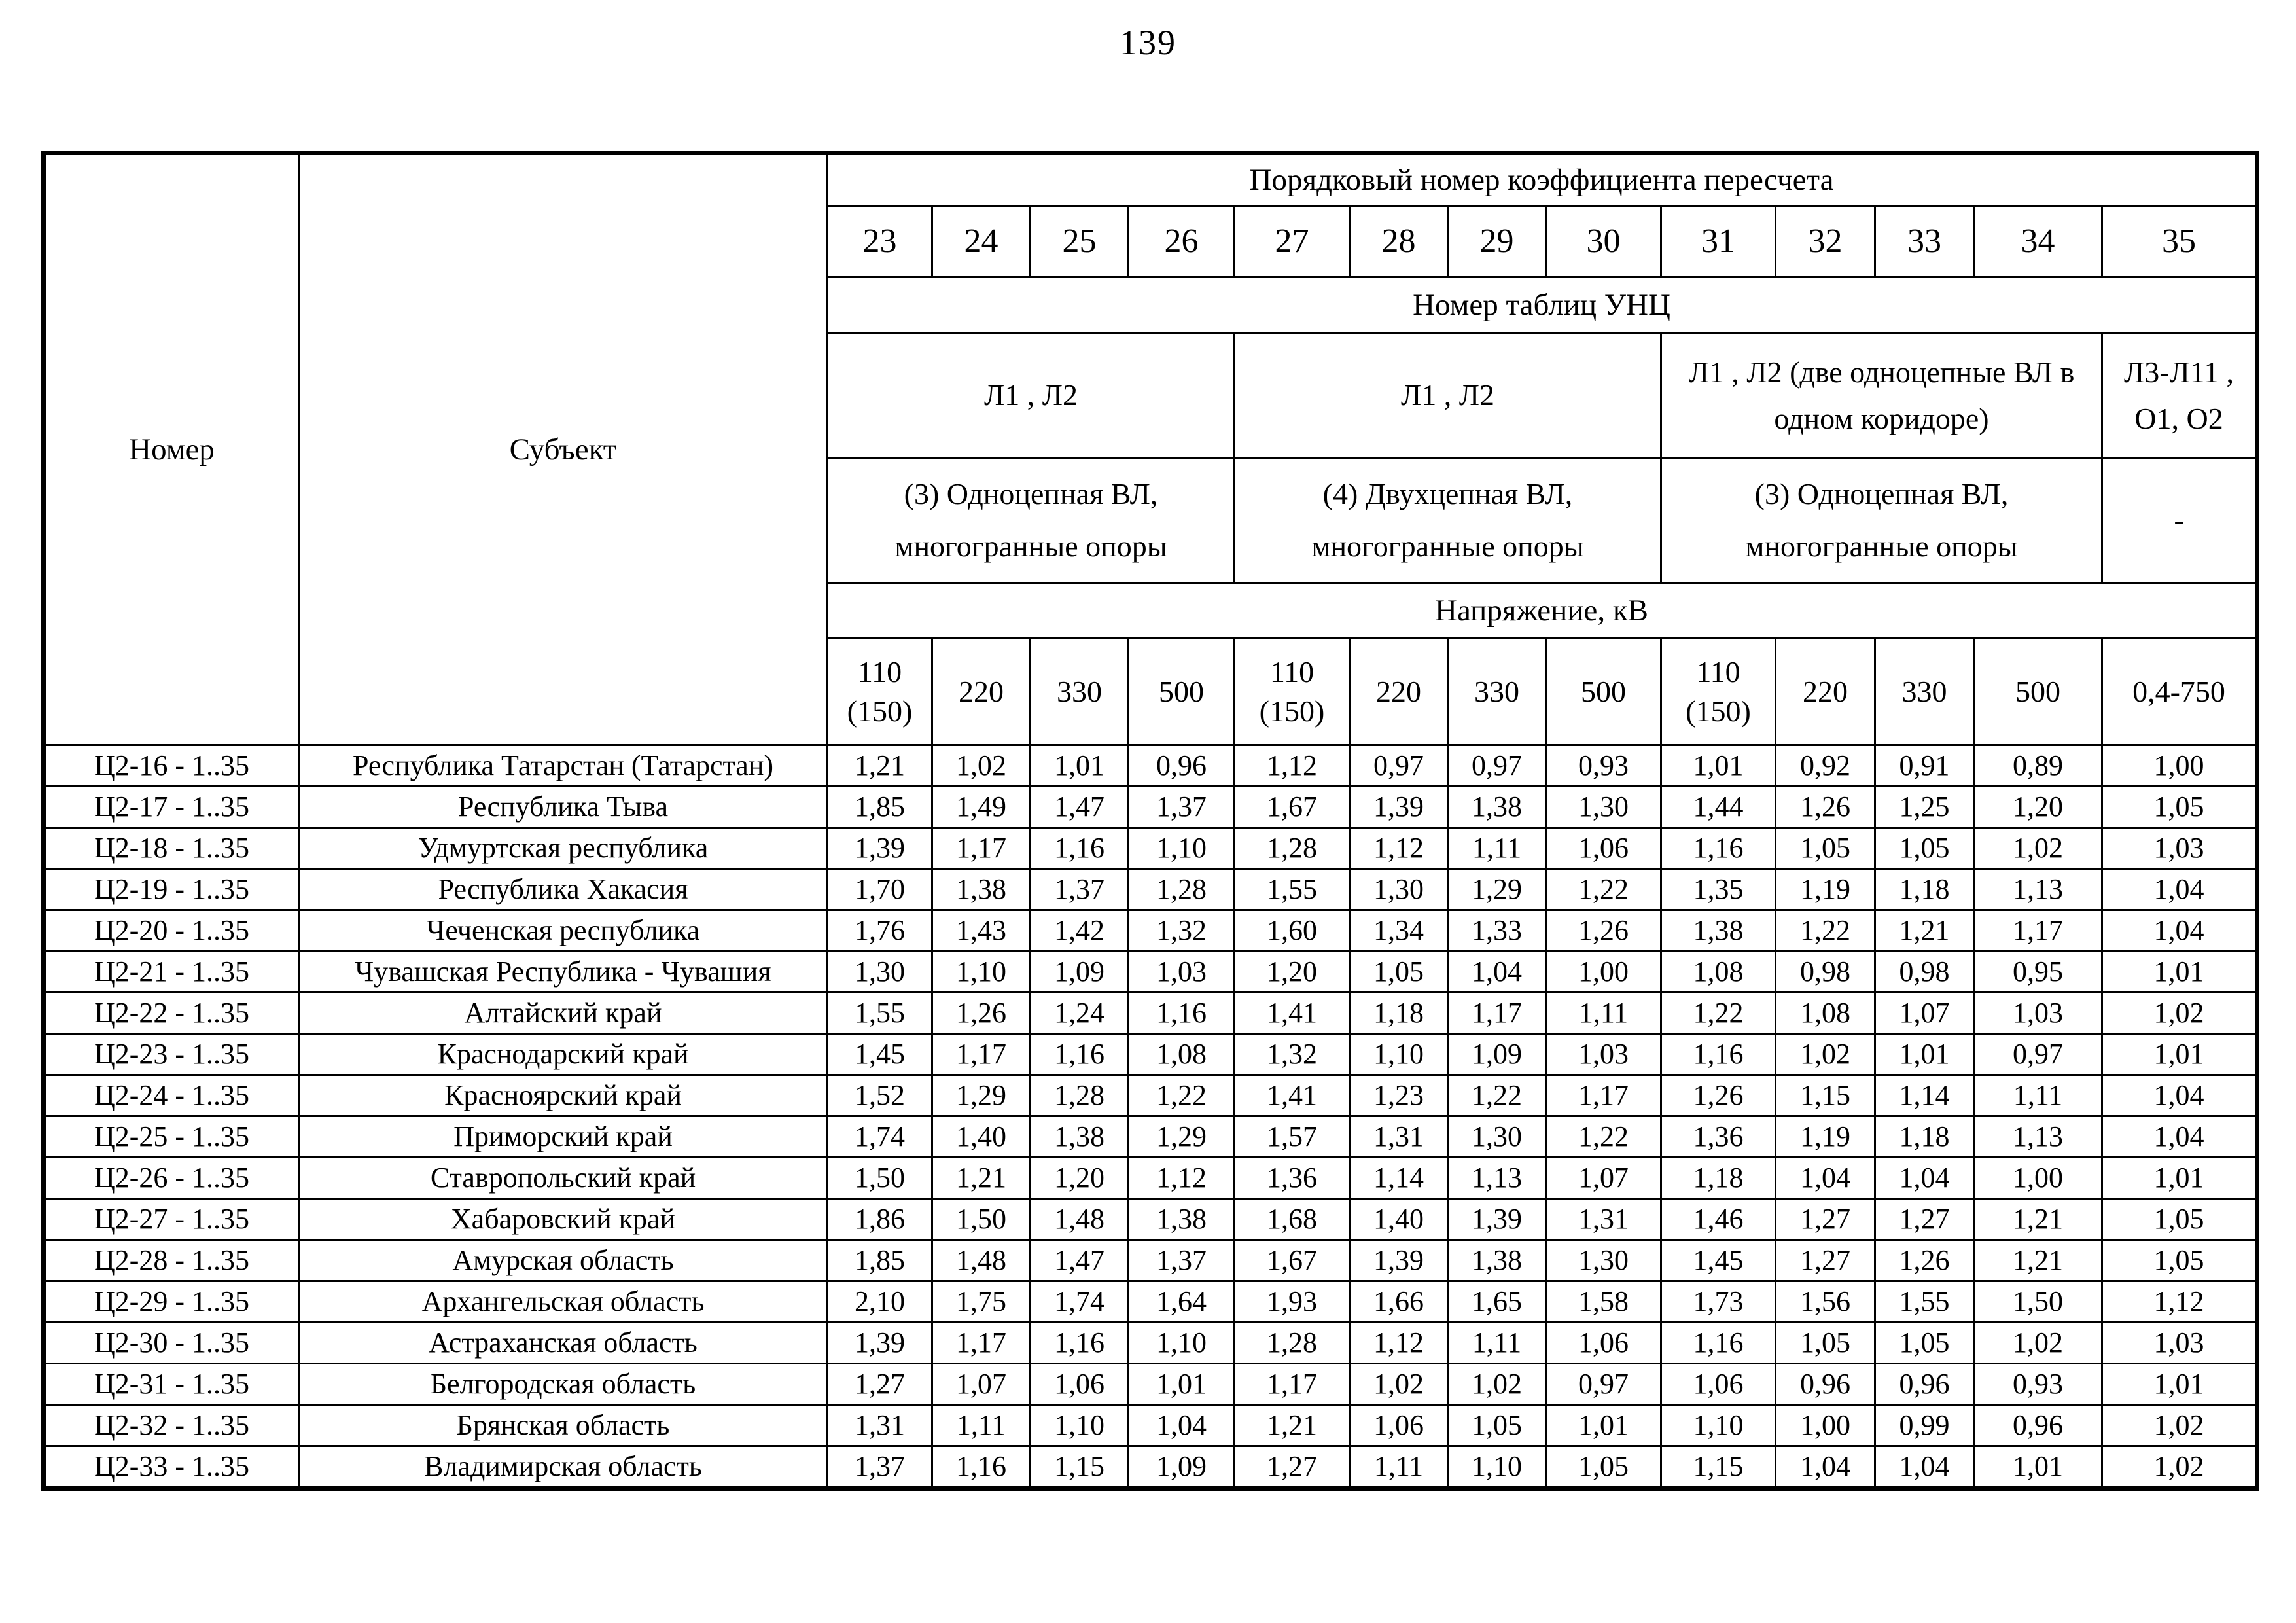 The width and height of the screenshot is (2296, 1623). Describe the element at coordinates (171, 765) in the screenshot. I see `row-number-cell: Ц2-16 - 1..35` at that location.